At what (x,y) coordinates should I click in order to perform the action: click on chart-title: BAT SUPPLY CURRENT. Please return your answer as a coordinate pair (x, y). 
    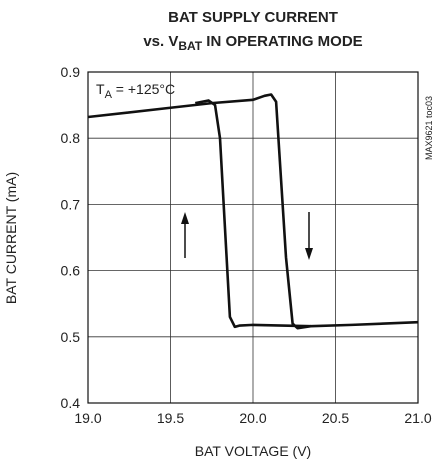
    Looking at the image, I should click on (253, 17).